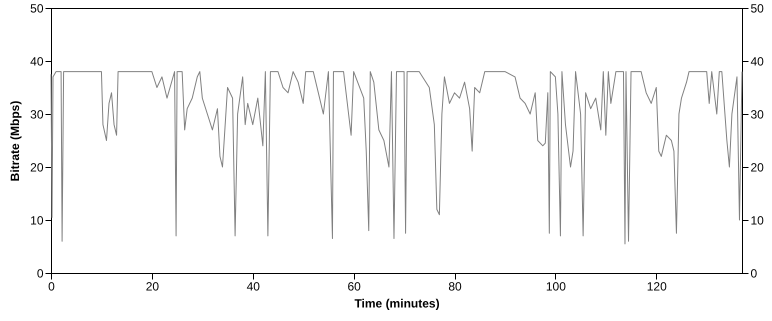  Describe the element at coordinates (754, 273) in the screenshot. I see `y2-tick-label: 0` at that location.